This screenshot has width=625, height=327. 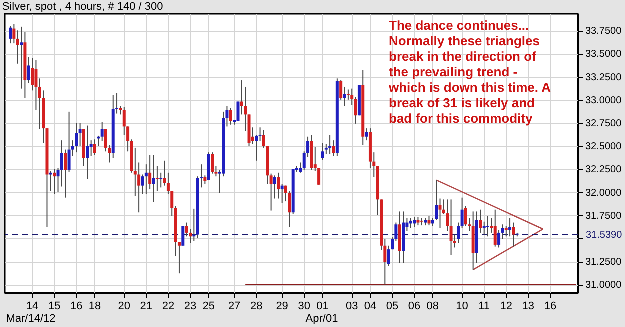 I want to click on x-tick-label: 08, so click(x=433, y=306).